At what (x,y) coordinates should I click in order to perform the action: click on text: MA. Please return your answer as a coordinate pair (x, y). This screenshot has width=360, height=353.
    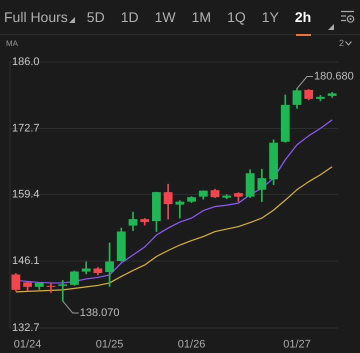
    Looking at the image, I should click on (12, 43).